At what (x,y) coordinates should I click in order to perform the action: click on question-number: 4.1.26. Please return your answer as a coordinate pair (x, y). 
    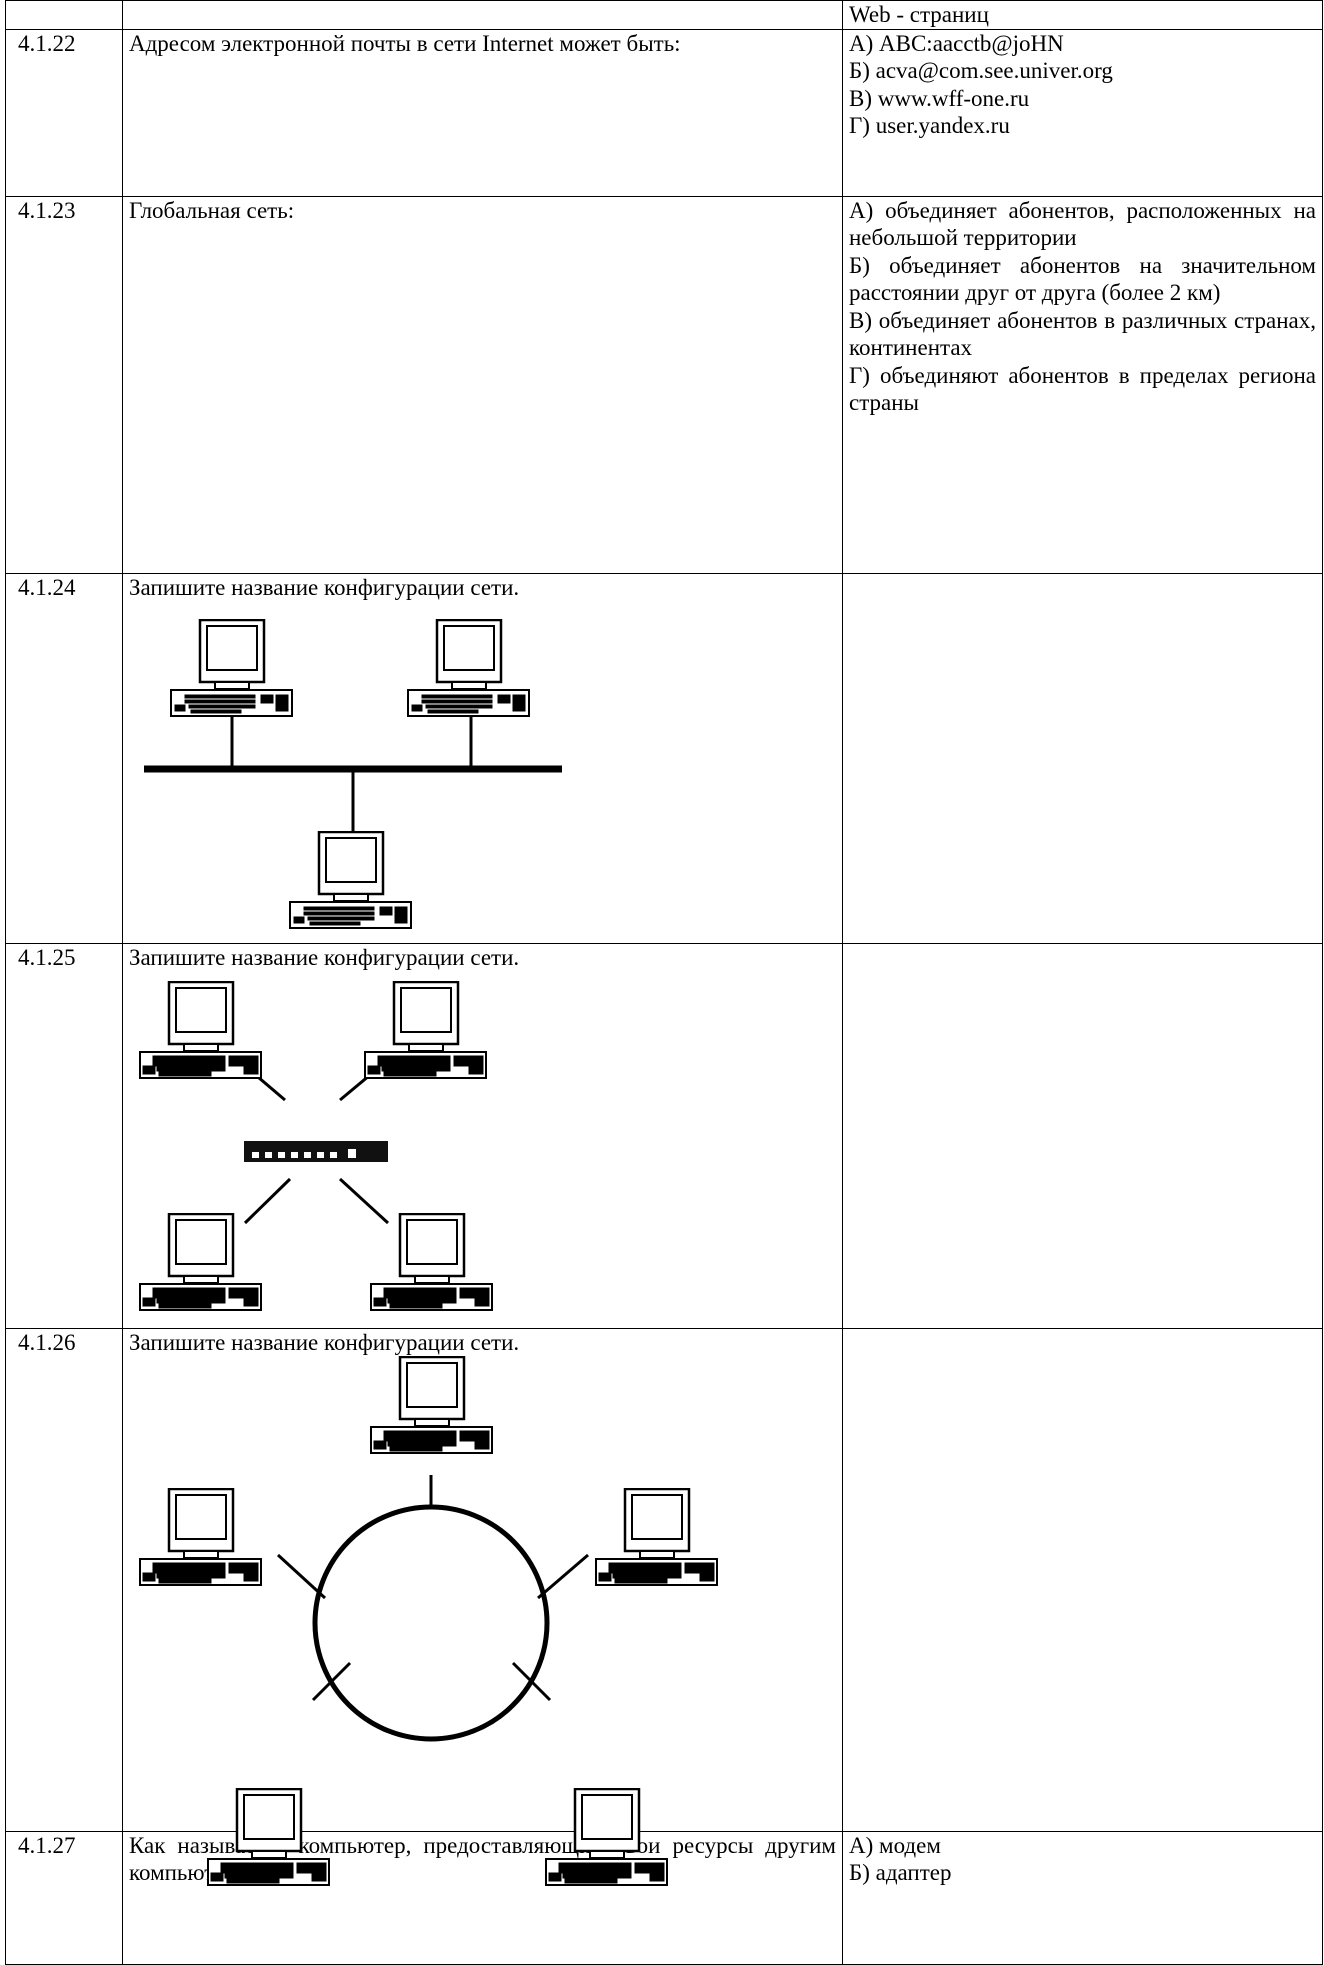
    Looking at the image, I should click on (64, 1579).